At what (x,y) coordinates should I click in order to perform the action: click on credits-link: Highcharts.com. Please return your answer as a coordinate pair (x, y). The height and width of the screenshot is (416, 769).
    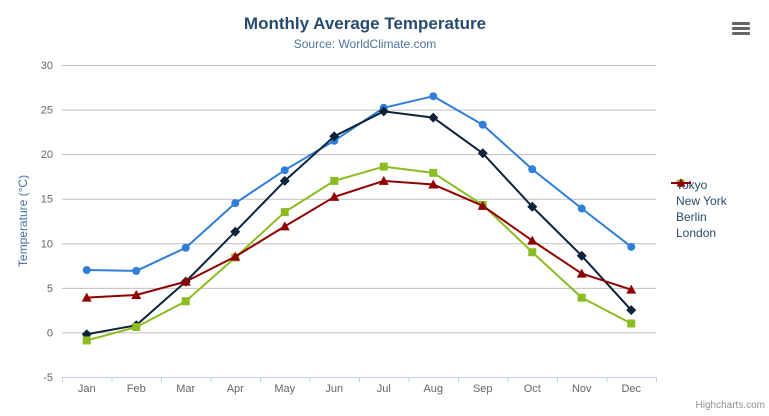
    Looking at the image, I should click on (730, 405).